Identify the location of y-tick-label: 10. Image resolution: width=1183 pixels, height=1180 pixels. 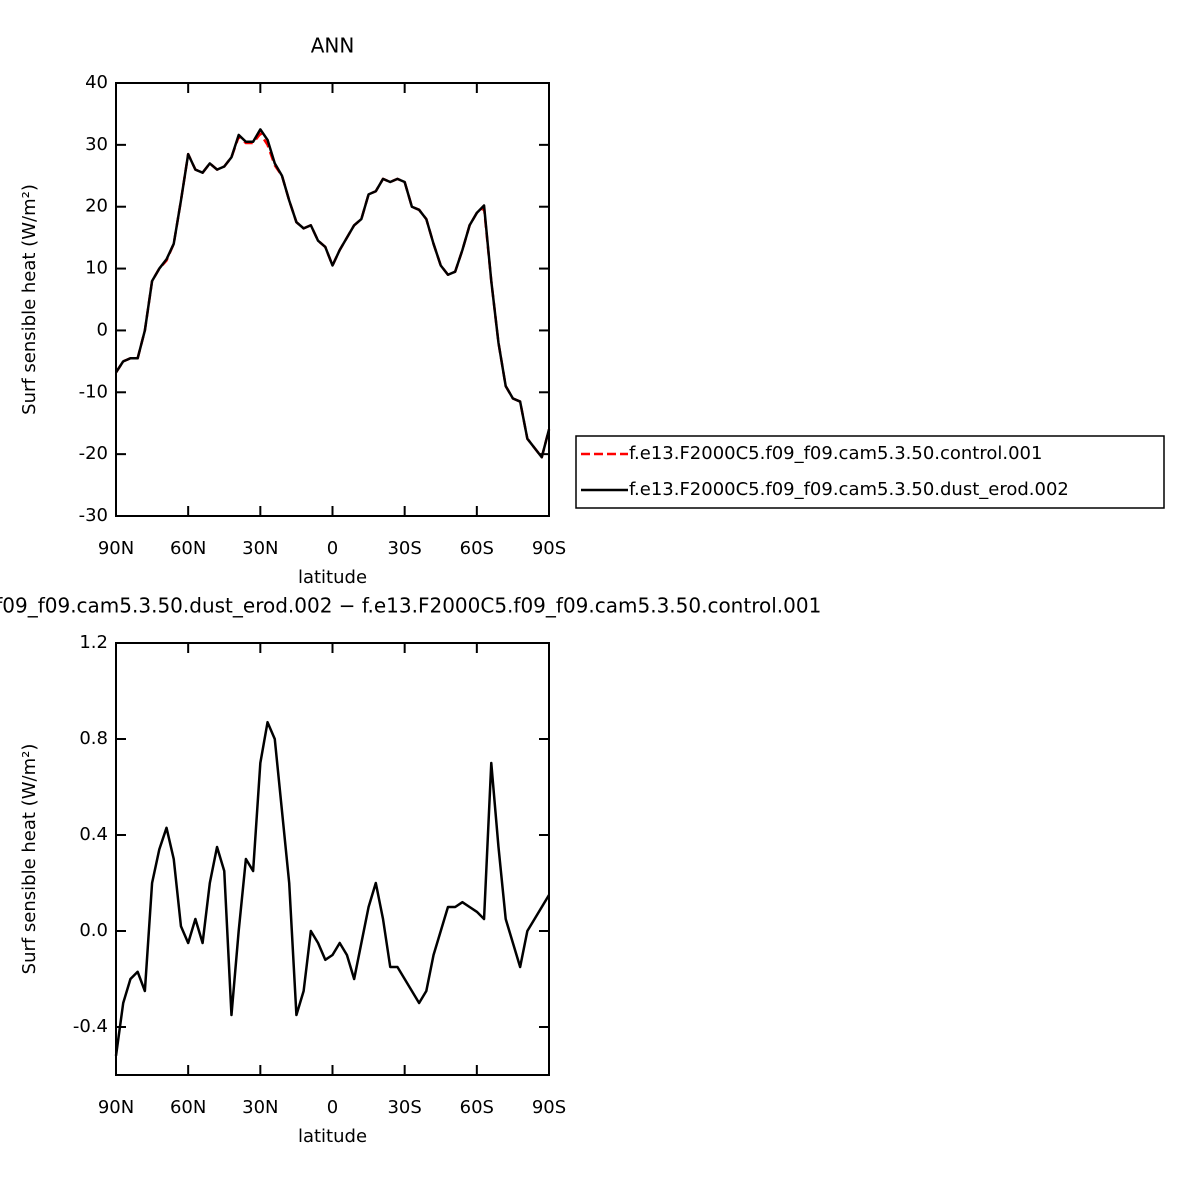
(96, 268).